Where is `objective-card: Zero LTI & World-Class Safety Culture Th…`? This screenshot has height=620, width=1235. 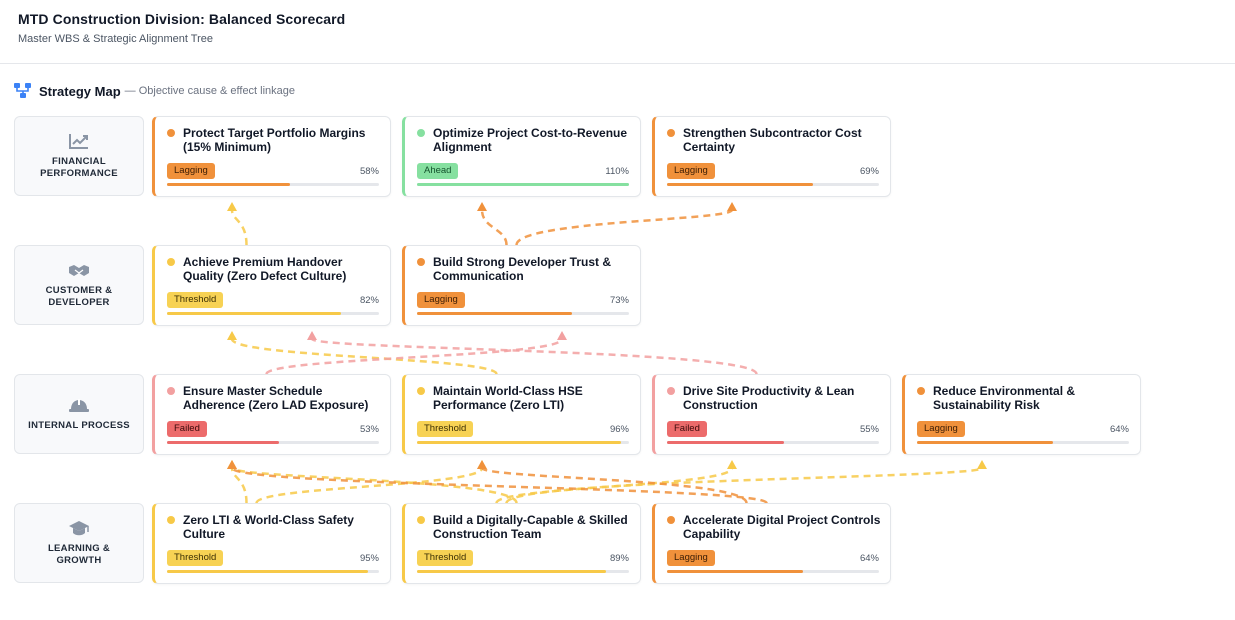
objective-card: Zero LTI & World-Class Safety Culture Th… is located at coordinates (271, 543).